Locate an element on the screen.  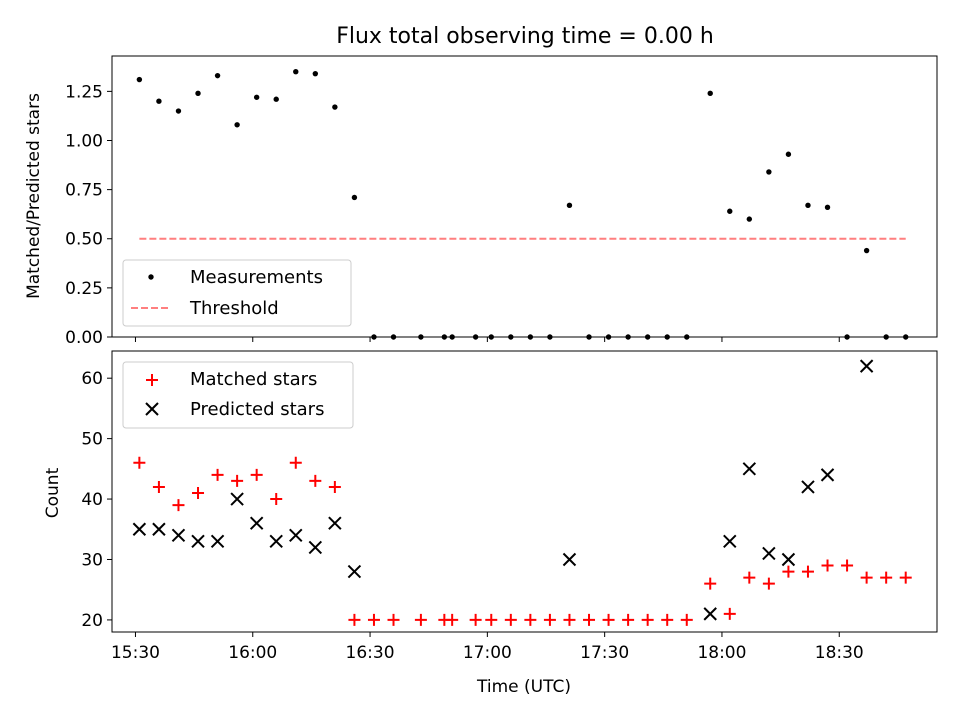
legend-marker-predicted-stars is located at coordinates (152, 409).